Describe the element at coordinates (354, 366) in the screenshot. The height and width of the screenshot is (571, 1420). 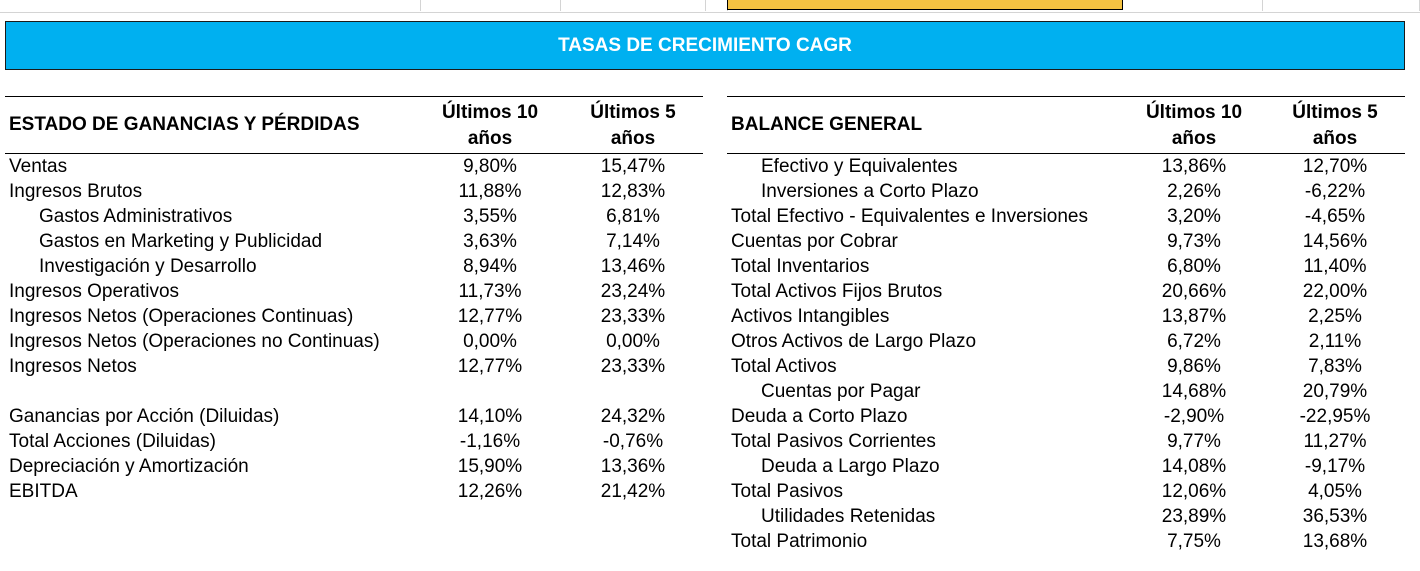
I see `table-row: Ingresos Netos 12,77% 23,33%` at that location.